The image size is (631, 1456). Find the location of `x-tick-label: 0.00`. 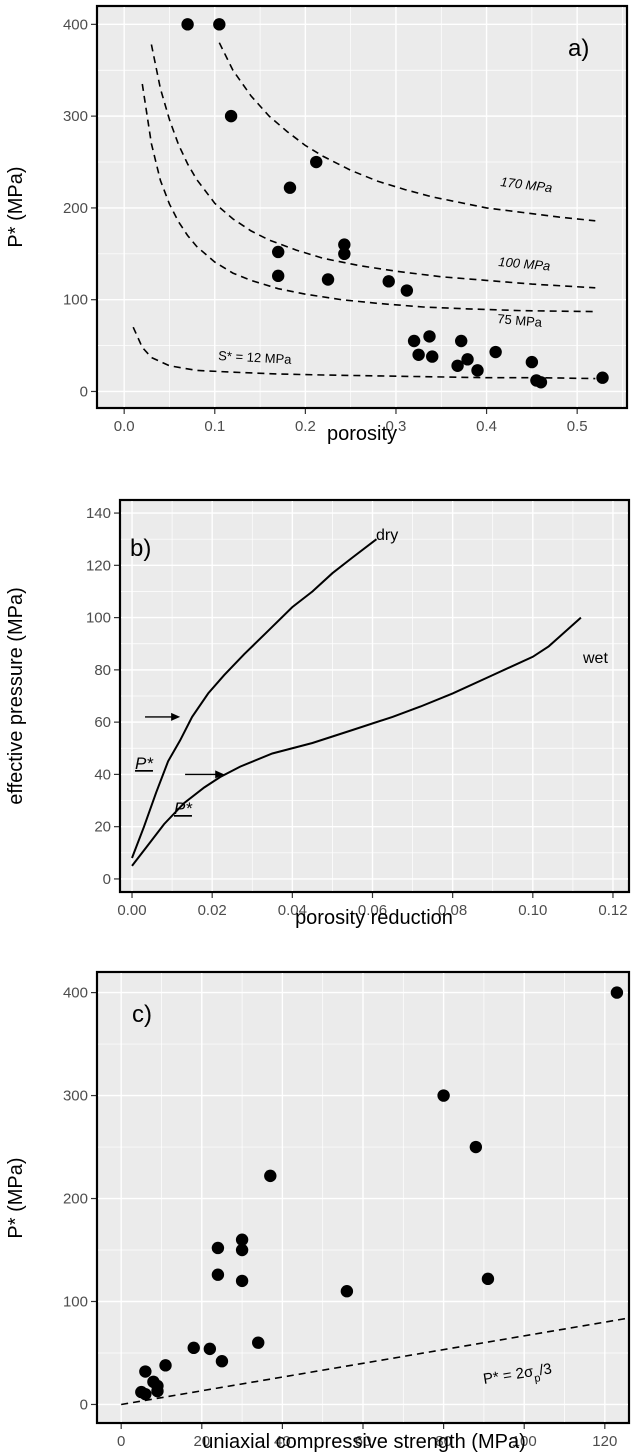

x-tick-label: 0.00 is located at coordinates (131, 910).